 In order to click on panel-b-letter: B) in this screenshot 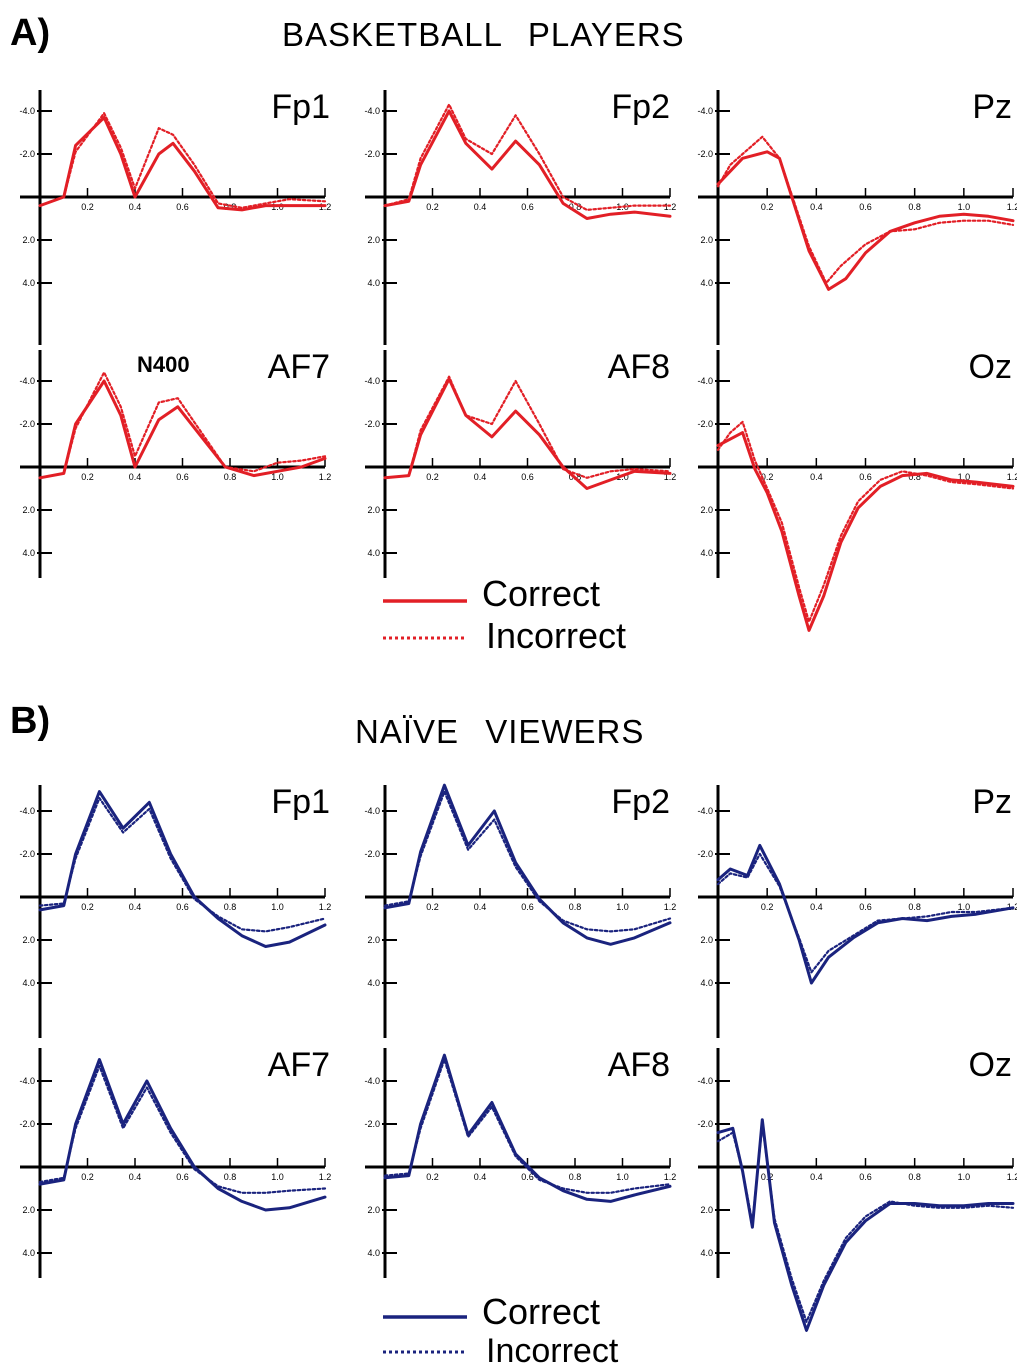, I will do `click(30, 721)`.